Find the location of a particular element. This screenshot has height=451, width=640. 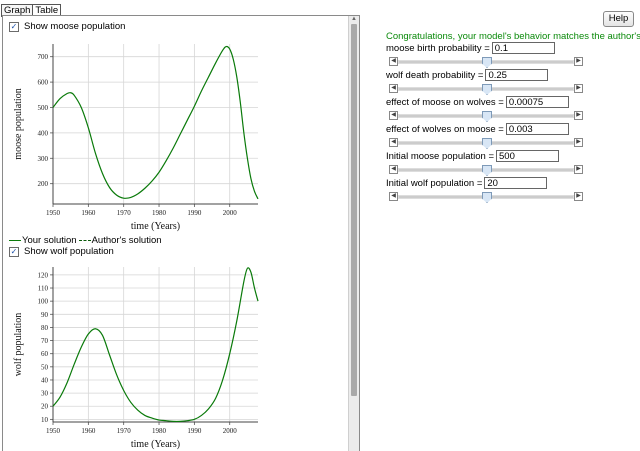

y-tick-label: 700 is located at coordinates (43, 57).